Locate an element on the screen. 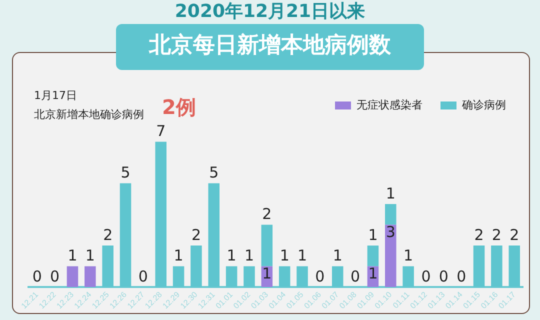  data-label: 7 is located at coordinates (161, 131).